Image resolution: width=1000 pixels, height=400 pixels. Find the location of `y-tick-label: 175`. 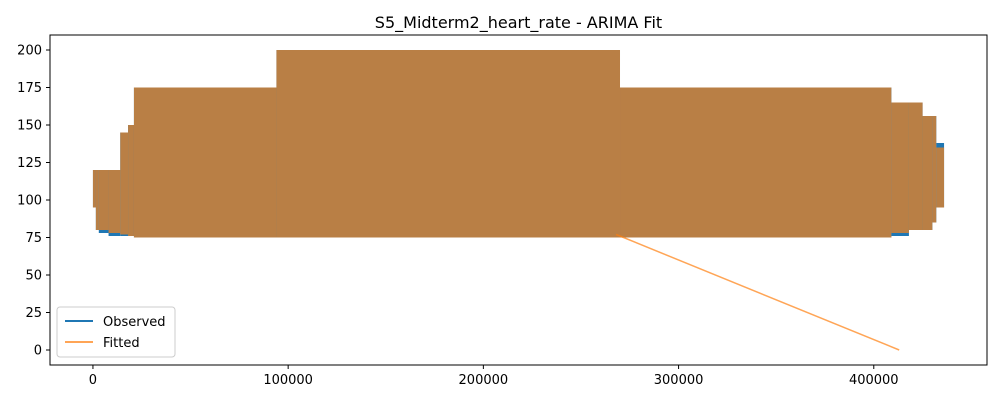

y-tick-label: 175 is located at coordinates (29, 88).